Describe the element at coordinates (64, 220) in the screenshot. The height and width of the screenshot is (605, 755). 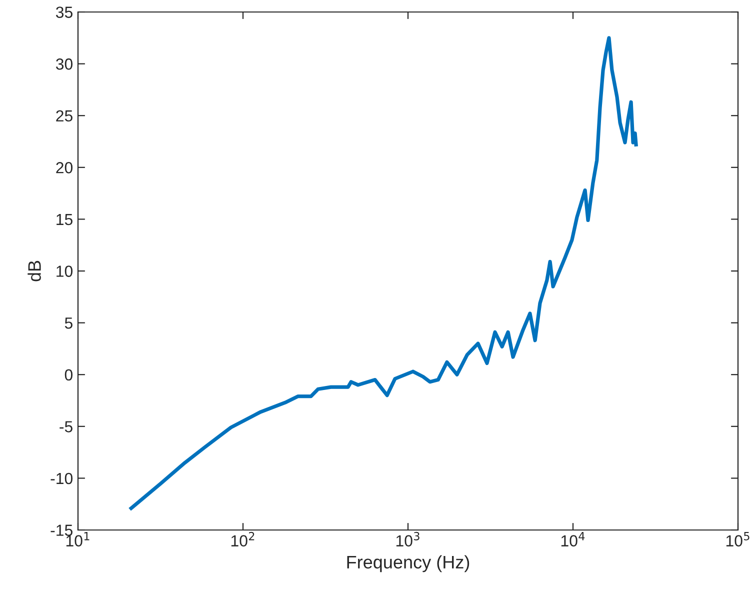
I see `y-tick-label: 15` at that location.